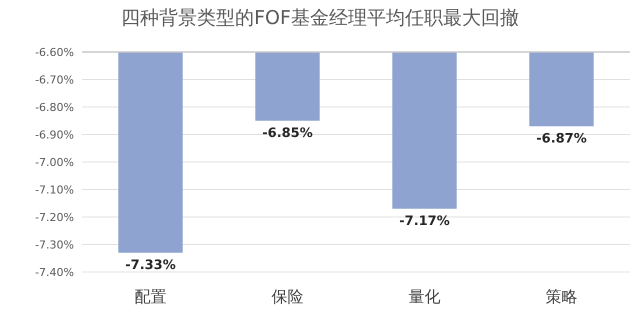  Describe the element at coordinates (320, 18) in the screenshot. I see `chart-title: 四种背景类型的FOF基金经理平均任职最大回撤` at that location.